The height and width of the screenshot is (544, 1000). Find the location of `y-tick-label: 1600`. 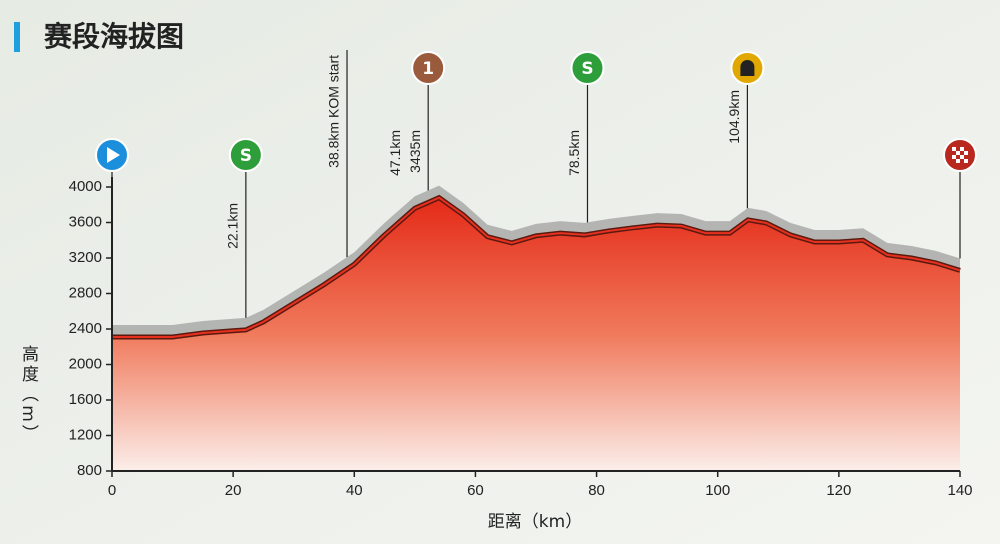

y-tick-label: 1600 is located at coordinates (85, 399).